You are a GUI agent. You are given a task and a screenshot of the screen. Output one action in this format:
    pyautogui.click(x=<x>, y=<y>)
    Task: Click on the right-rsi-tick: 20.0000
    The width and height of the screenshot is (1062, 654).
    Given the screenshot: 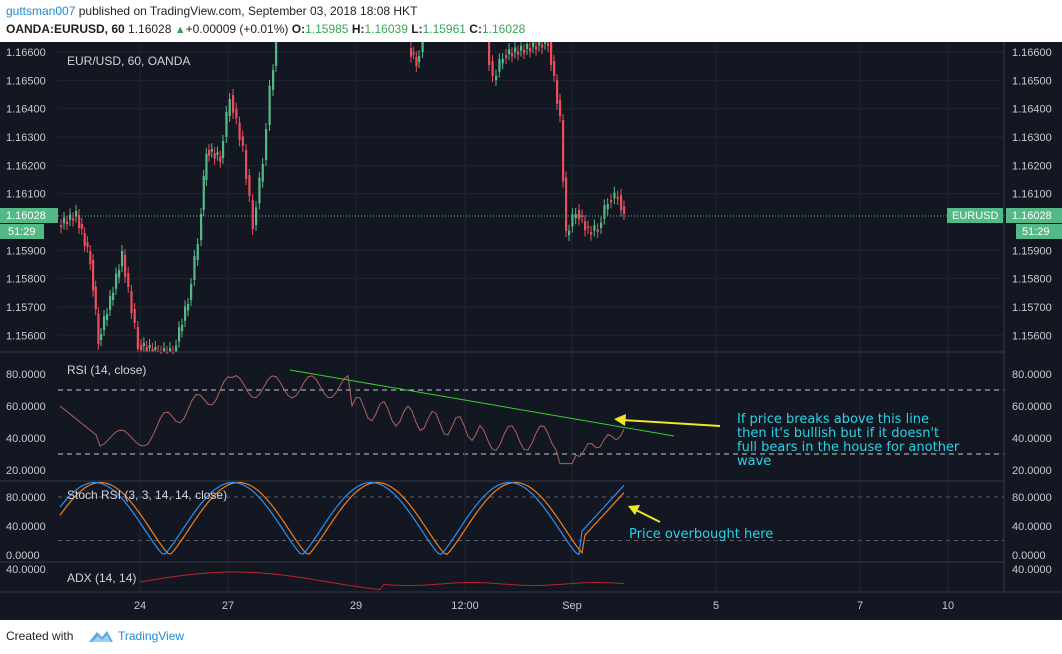 What is the action you would take?
    pyautogui.click(x=1032, y=471)
    